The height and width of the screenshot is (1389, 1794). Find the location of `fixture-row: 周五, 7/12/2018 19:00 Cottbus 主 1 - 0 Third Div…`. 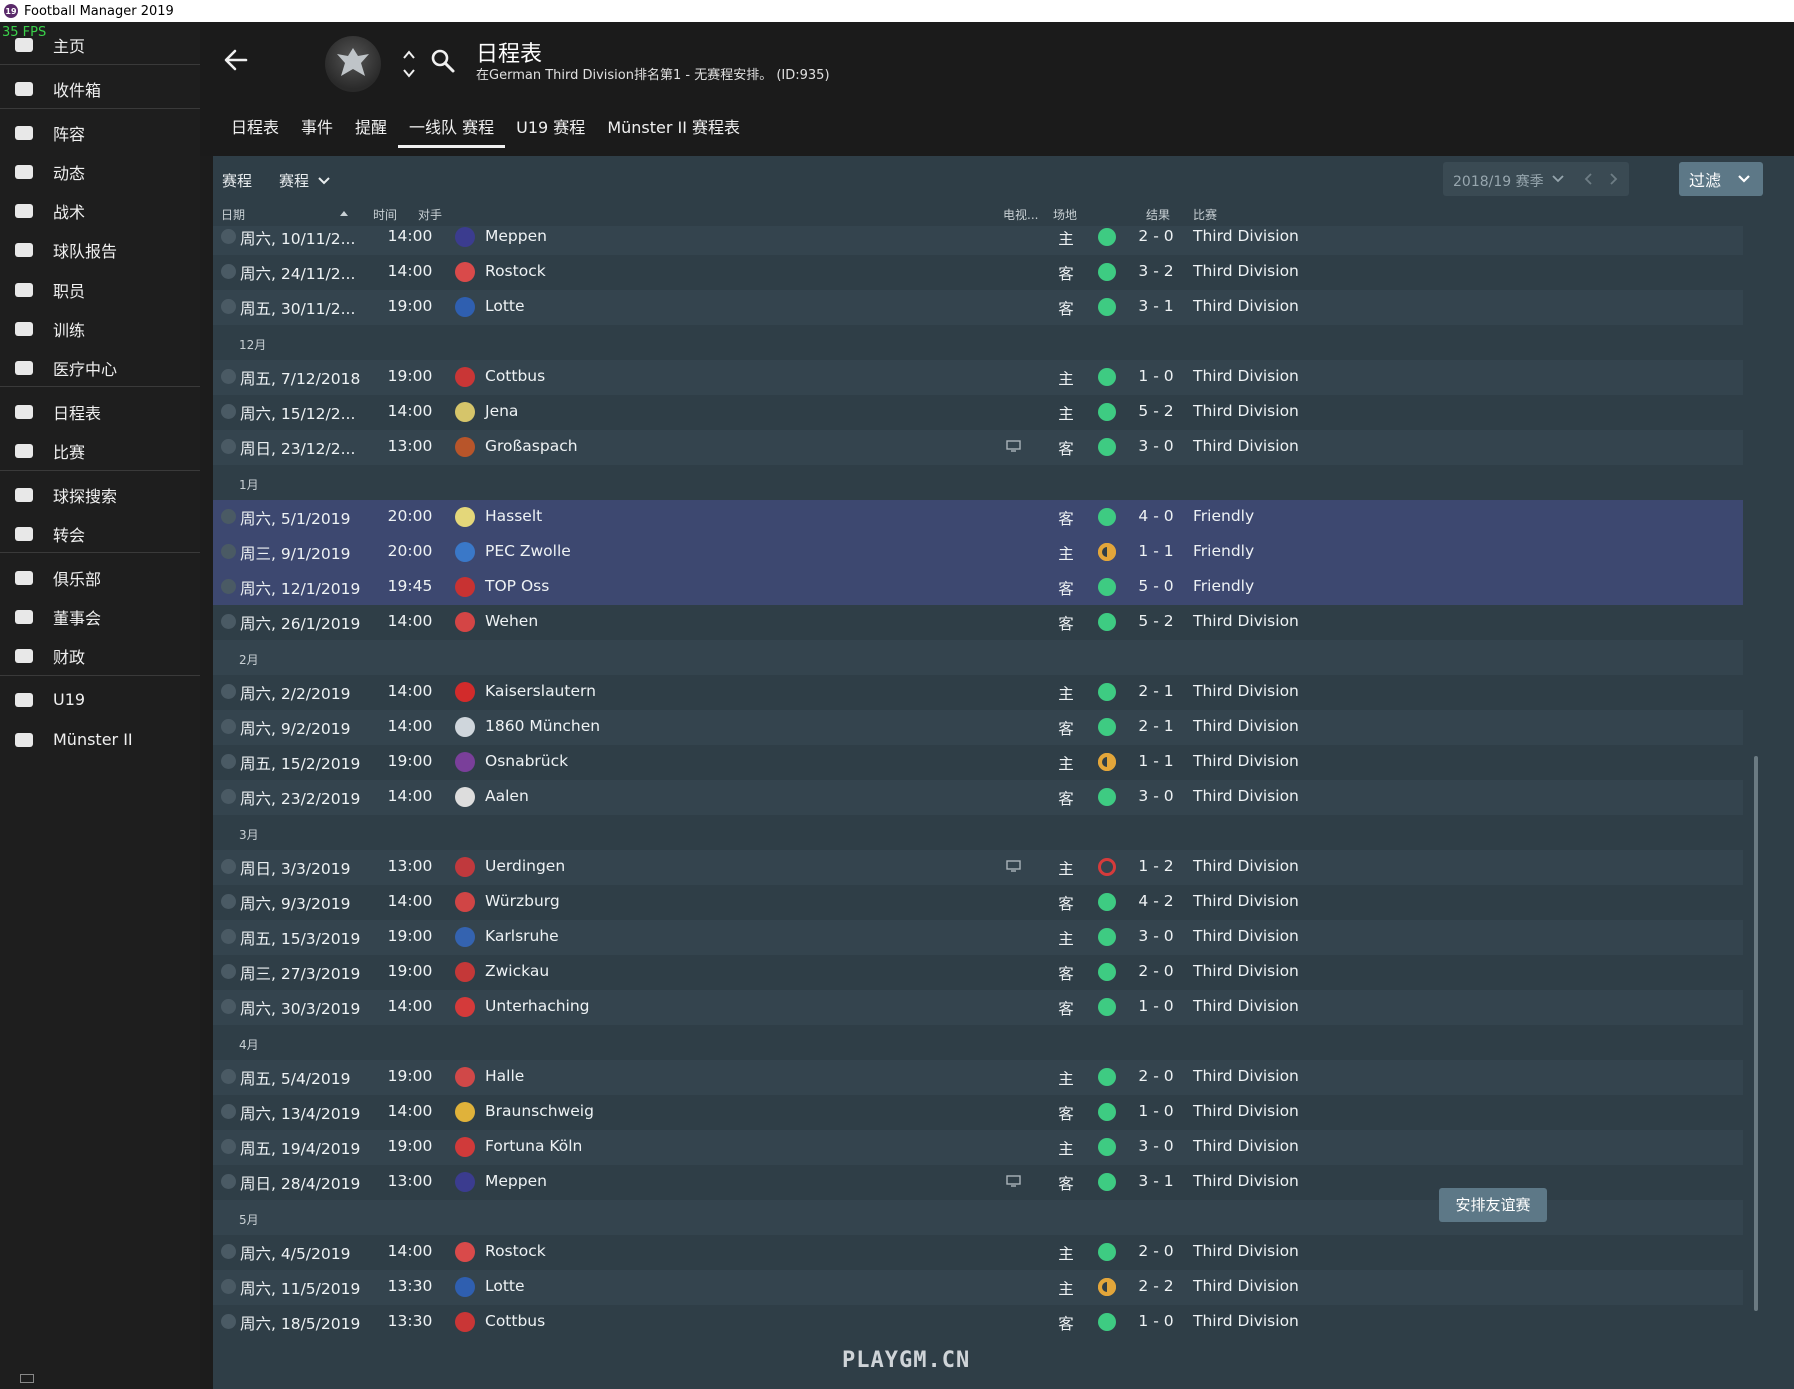

fixture-row: 周五, 7/12/2018 19:00 Cottbus 主 1 - 0 Third Div… is located at coordinates (978, 377).